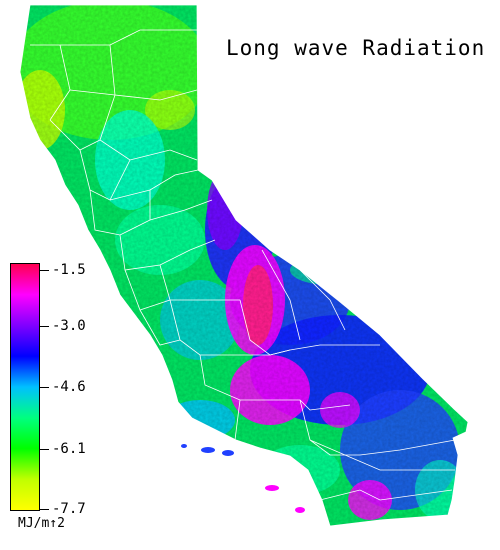 The width and height of the screenshot is (500, 550). I want to click on legend-tick-label: -6.1, so click(69, 449).